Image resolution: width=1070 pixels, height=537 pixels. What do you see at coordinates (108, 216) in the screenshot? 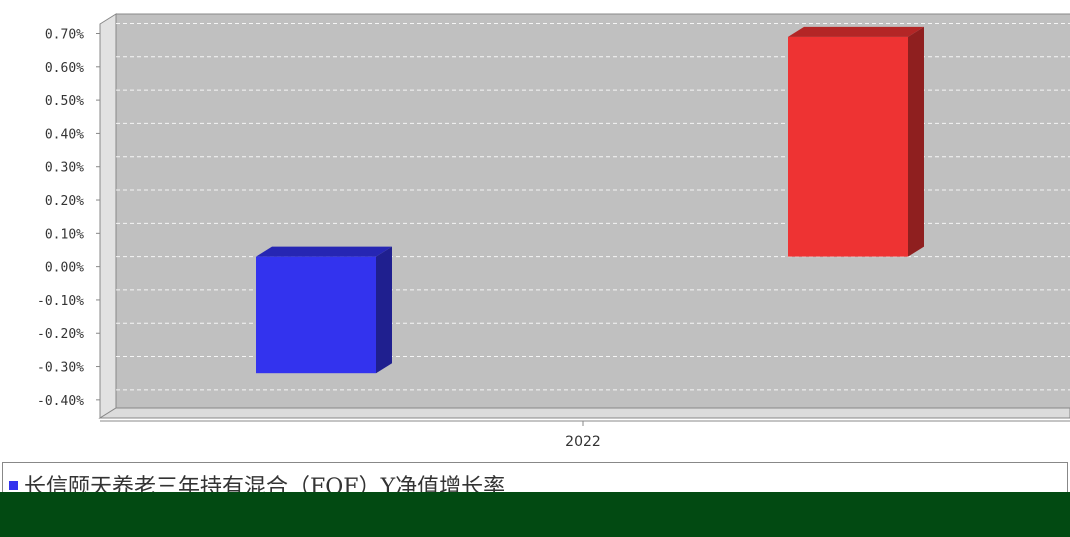
I see `plot-left-wall` at bounding box center [108, 216].